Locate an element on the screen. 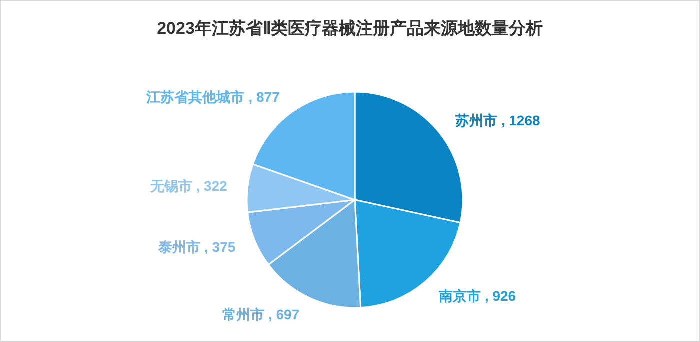 The image size is (700, 342). slice-label: 常州市 is located at coordinates (243, 314).